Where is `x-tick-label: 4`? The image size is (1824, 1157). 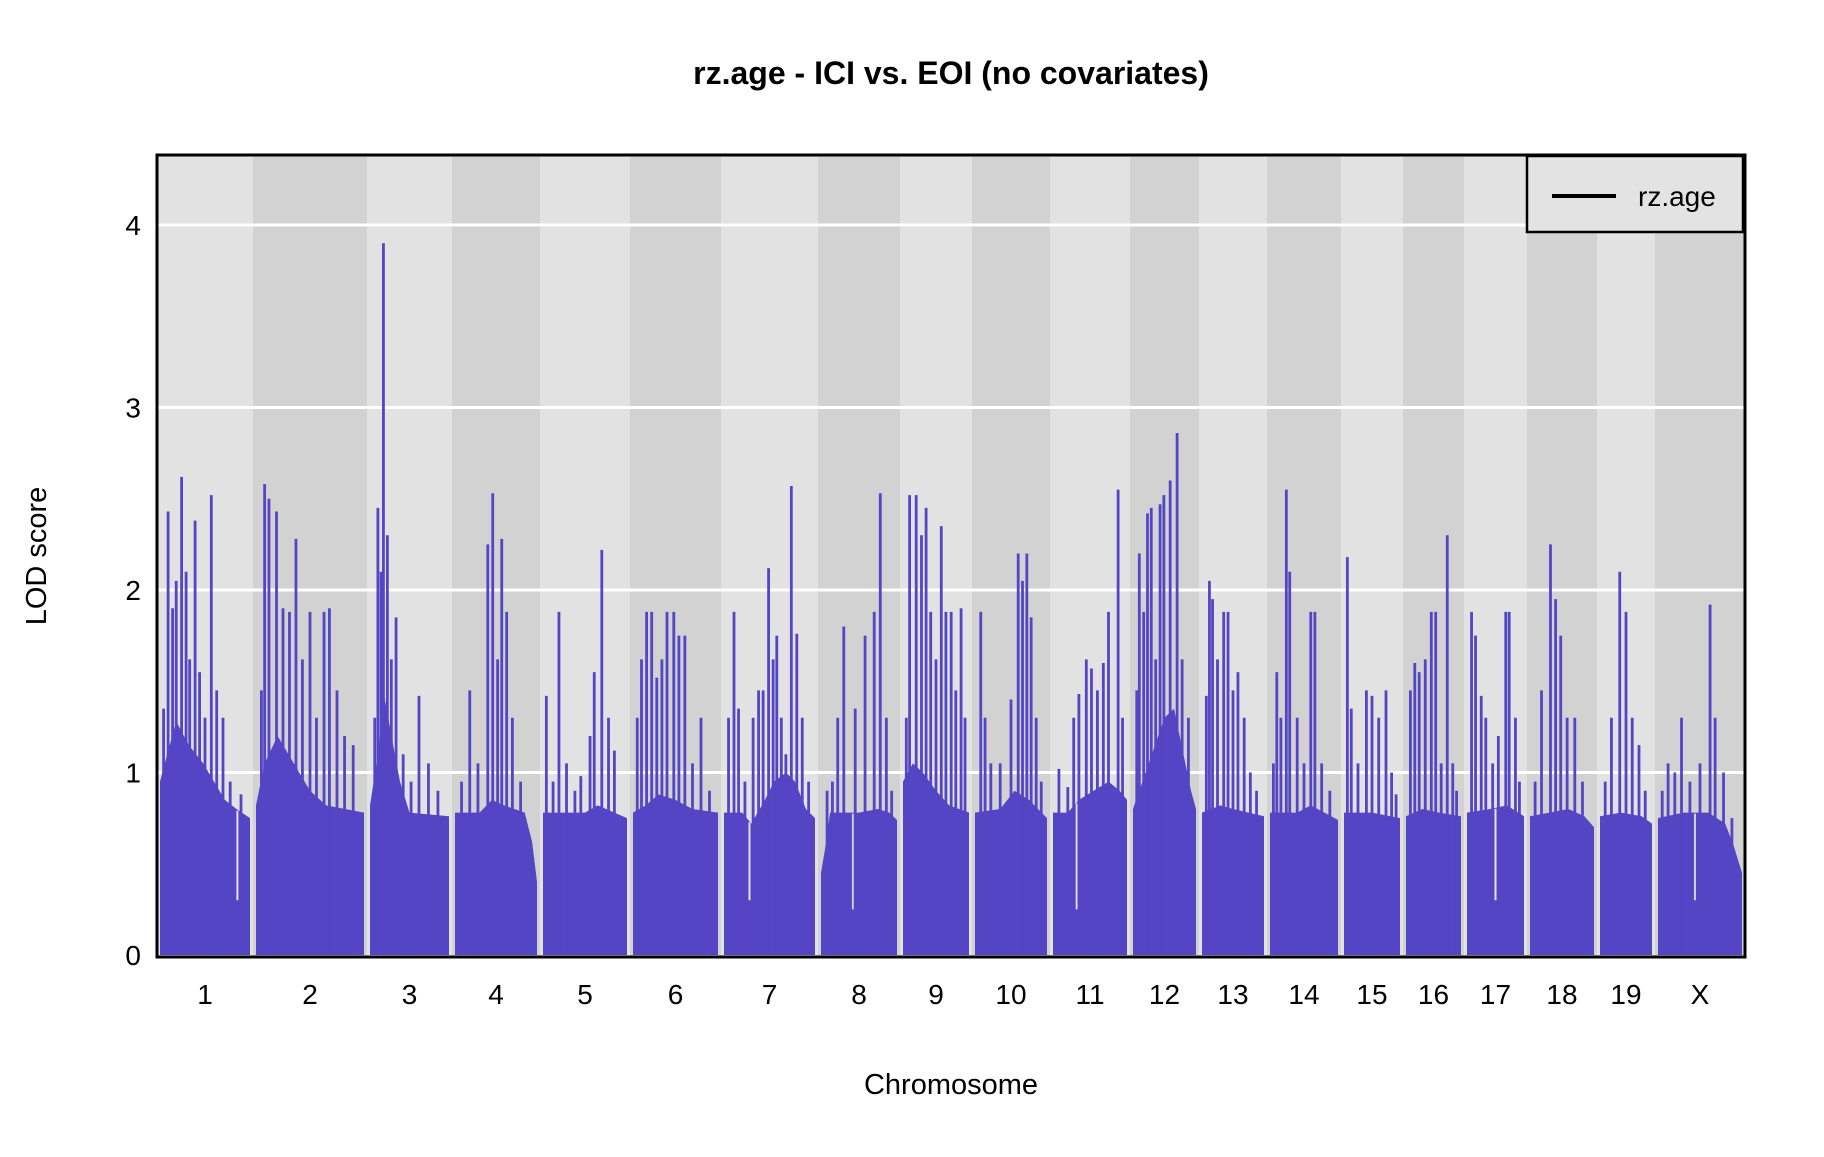
x-tick-label: 4 is located at coordinates (496, 994).